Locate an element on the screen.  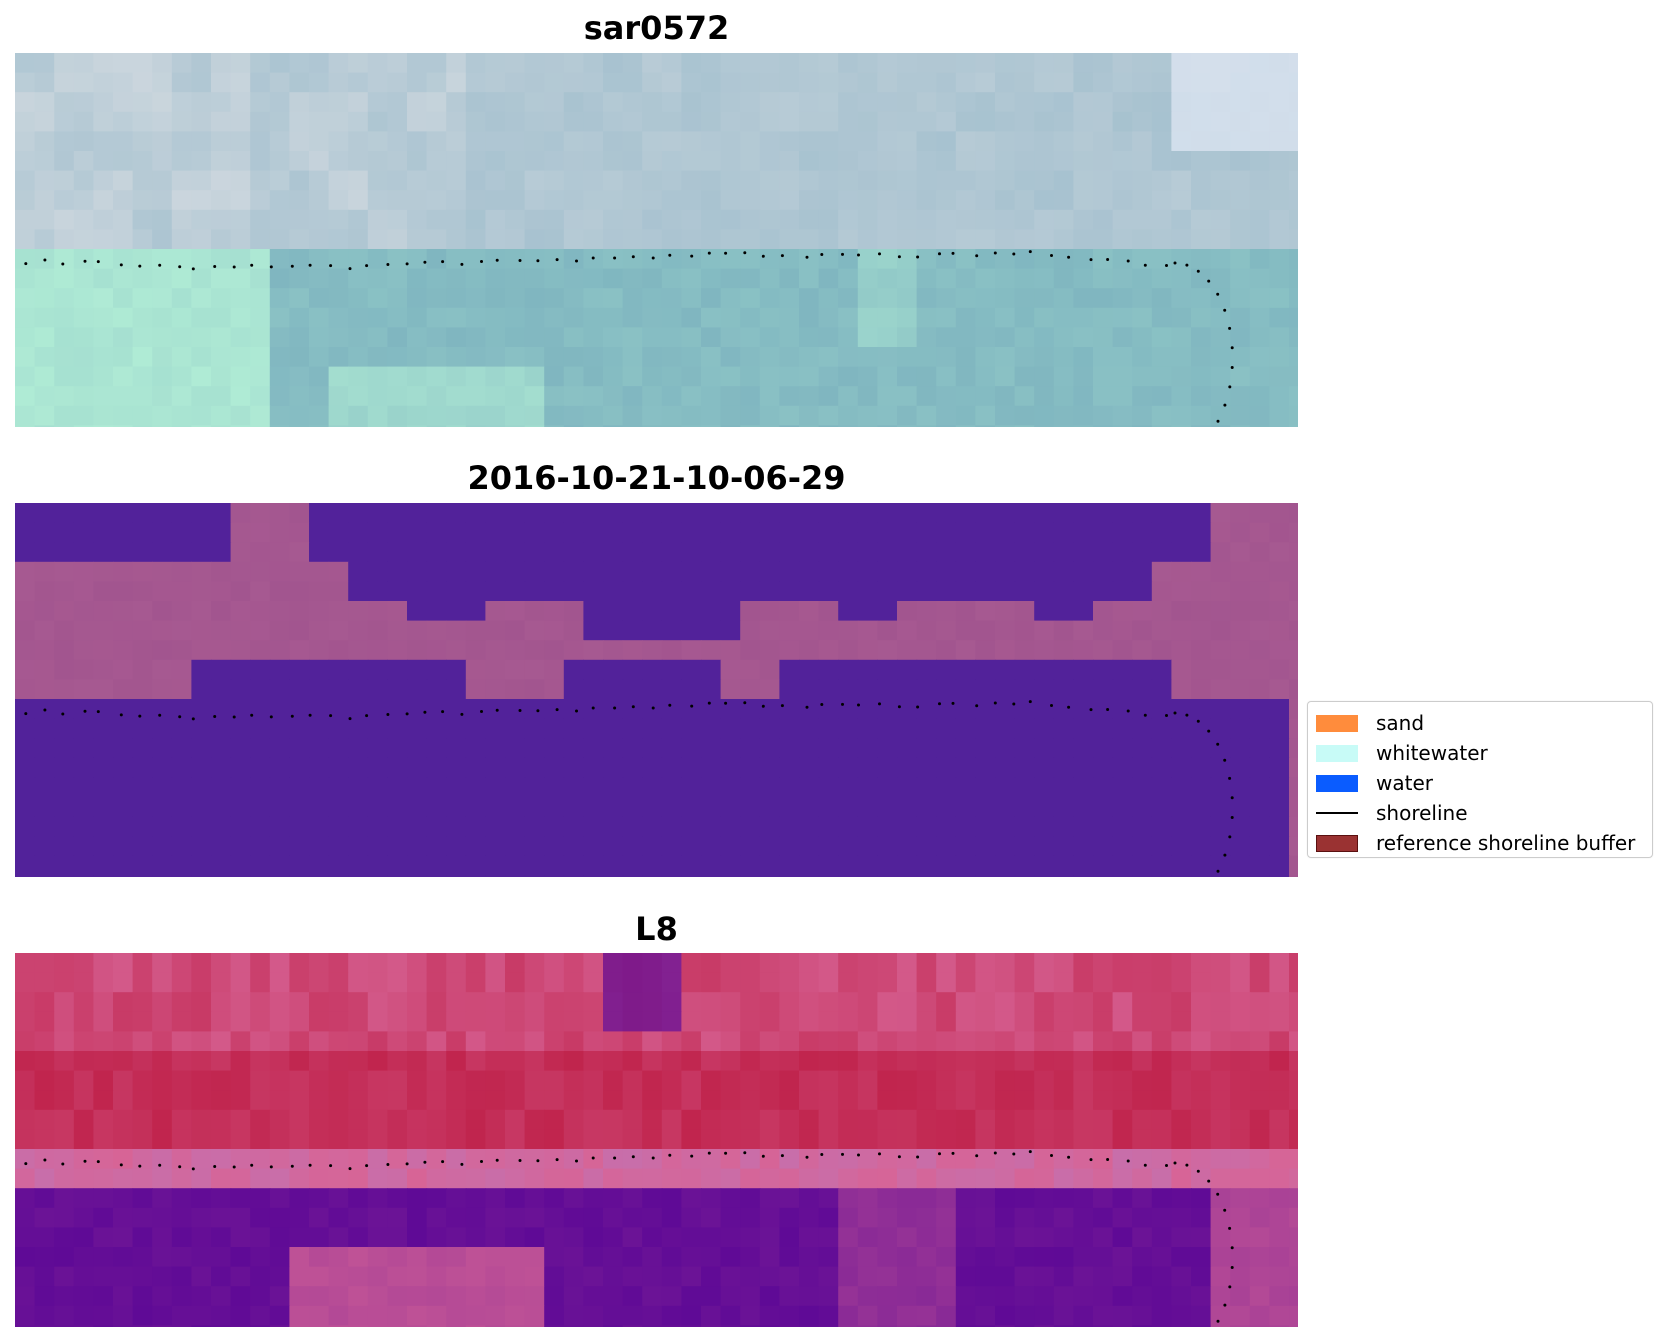
legend-swatch-water is located at coordinates (1337, 783).